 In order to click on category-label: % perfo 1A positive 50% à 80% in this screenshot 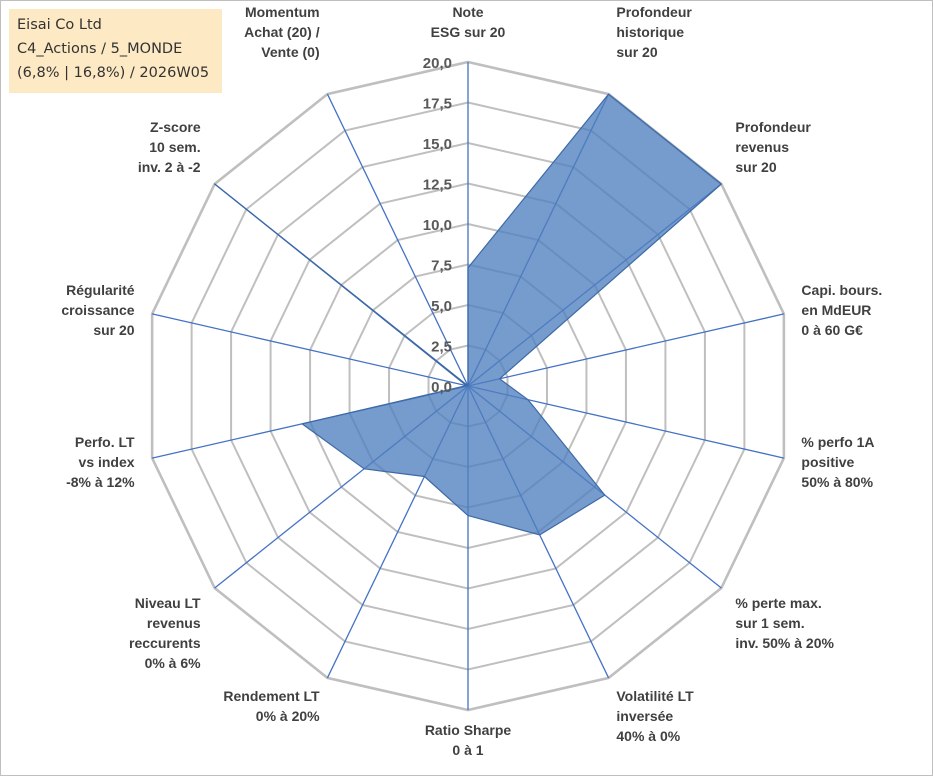, I will do `click(837, 462)`.